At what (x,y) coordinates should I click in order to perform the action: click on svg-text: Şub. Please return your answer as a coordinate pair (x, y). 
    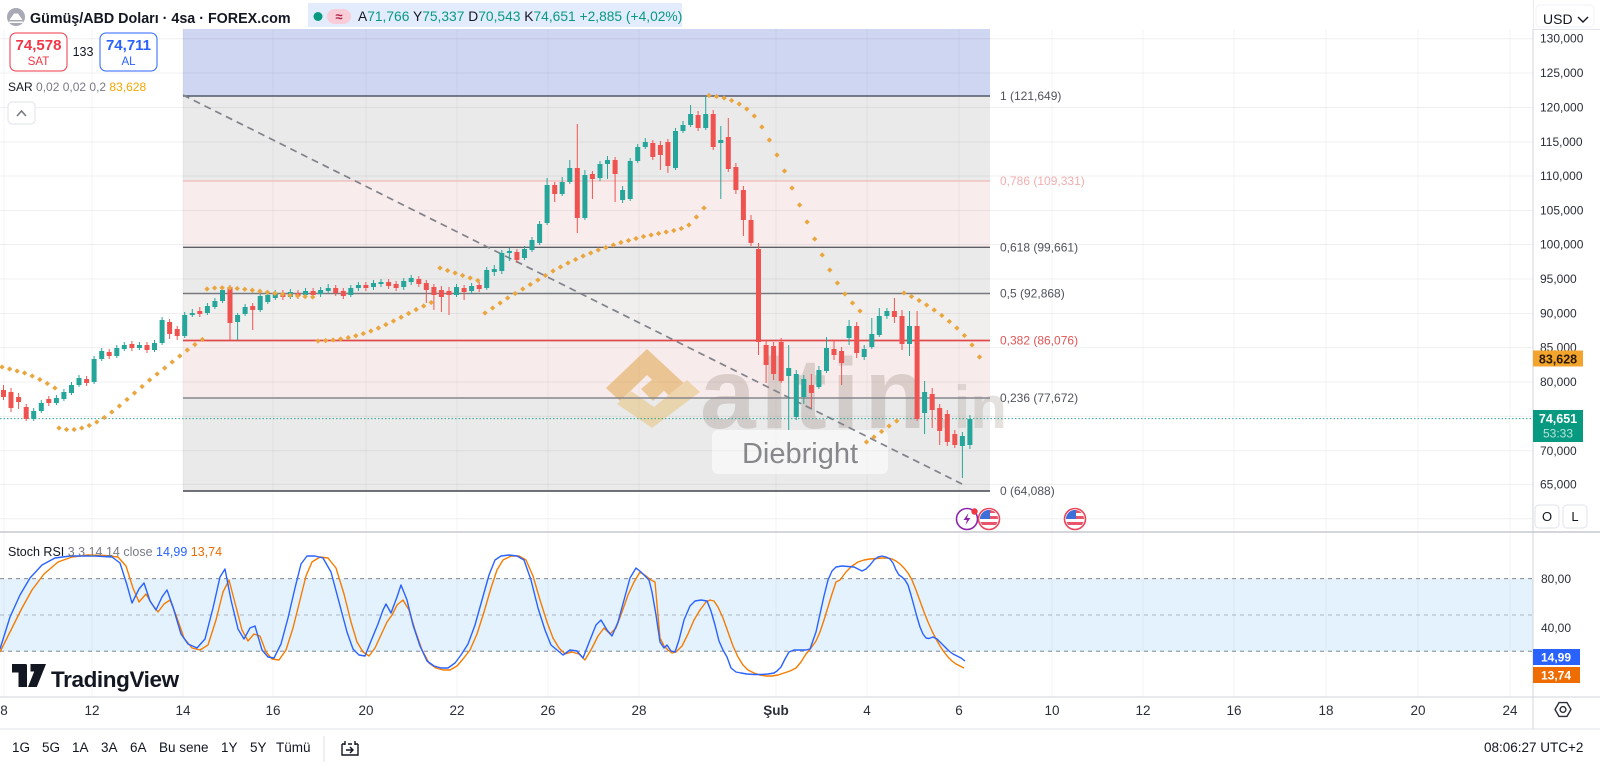
    Looking at the image, I should click on (776, 710).